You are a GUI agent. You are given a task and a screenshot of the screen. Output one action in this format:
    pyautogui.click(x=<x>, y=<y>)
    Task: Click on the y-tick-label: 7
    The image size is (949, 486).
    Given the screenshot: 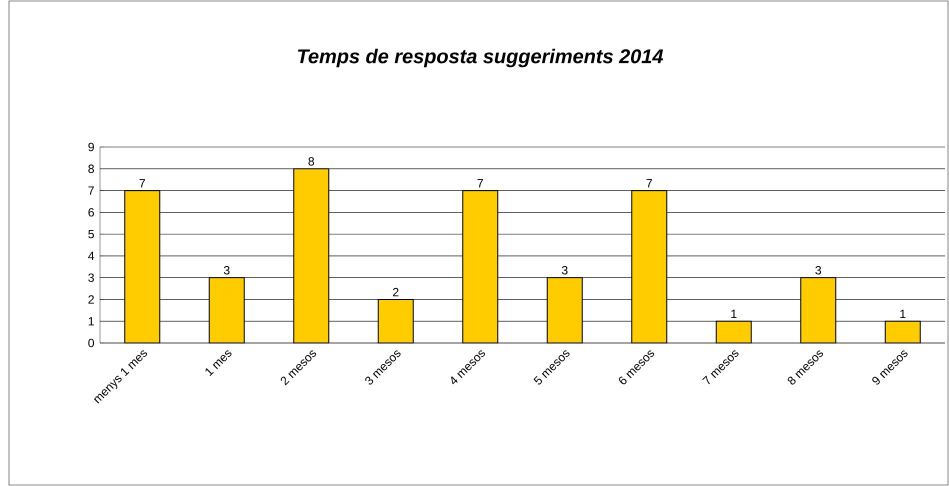 What is the action you would take?
    pyautogui.click(x=91, y=190)
    